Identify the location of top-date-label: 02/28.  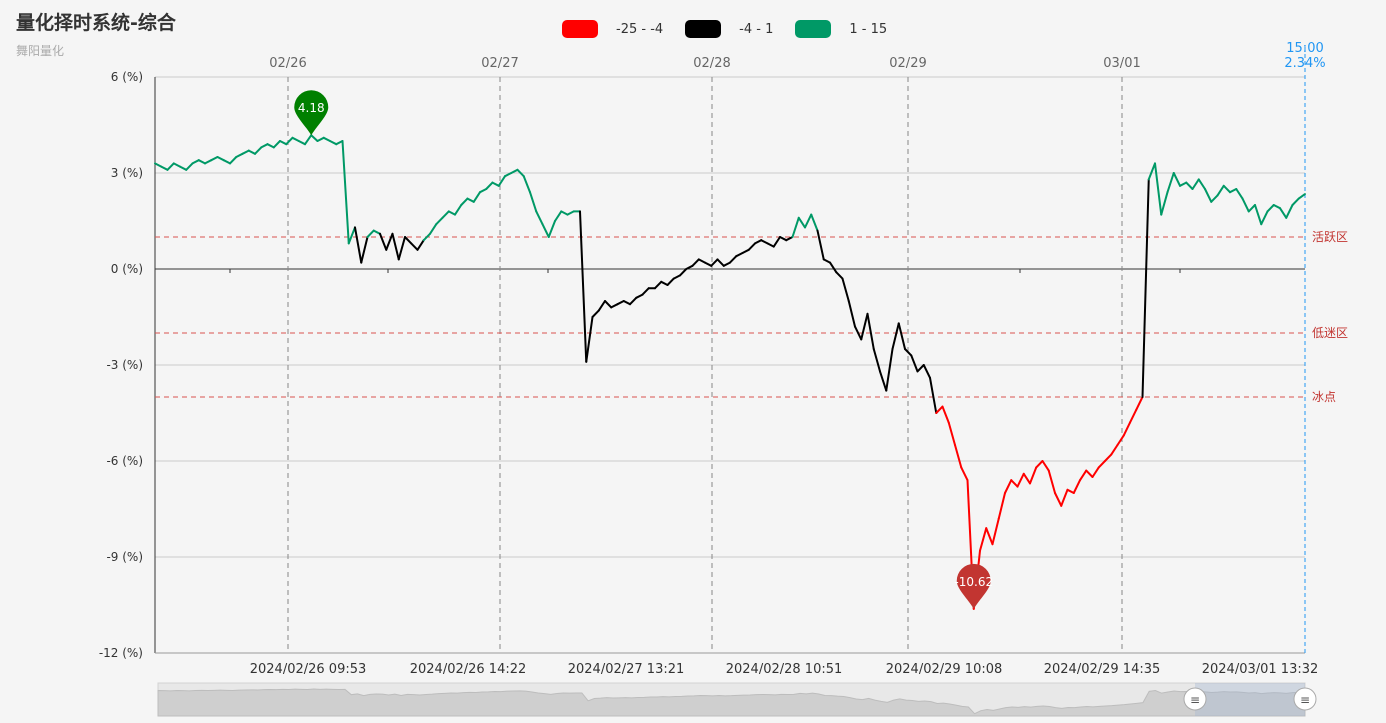
(711, 63).